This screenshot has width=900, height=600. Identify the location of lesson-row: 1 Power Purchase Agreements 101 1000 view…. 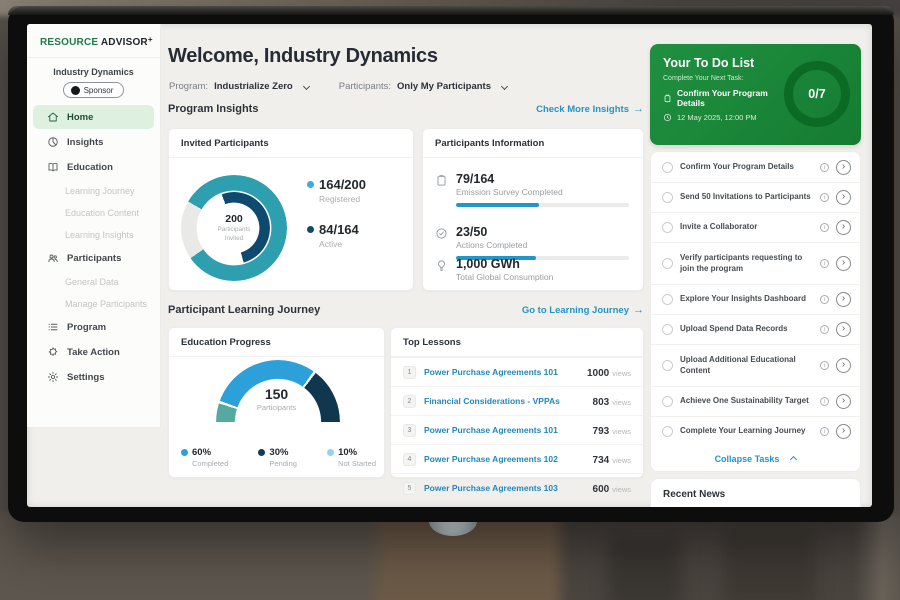
(517, 371).